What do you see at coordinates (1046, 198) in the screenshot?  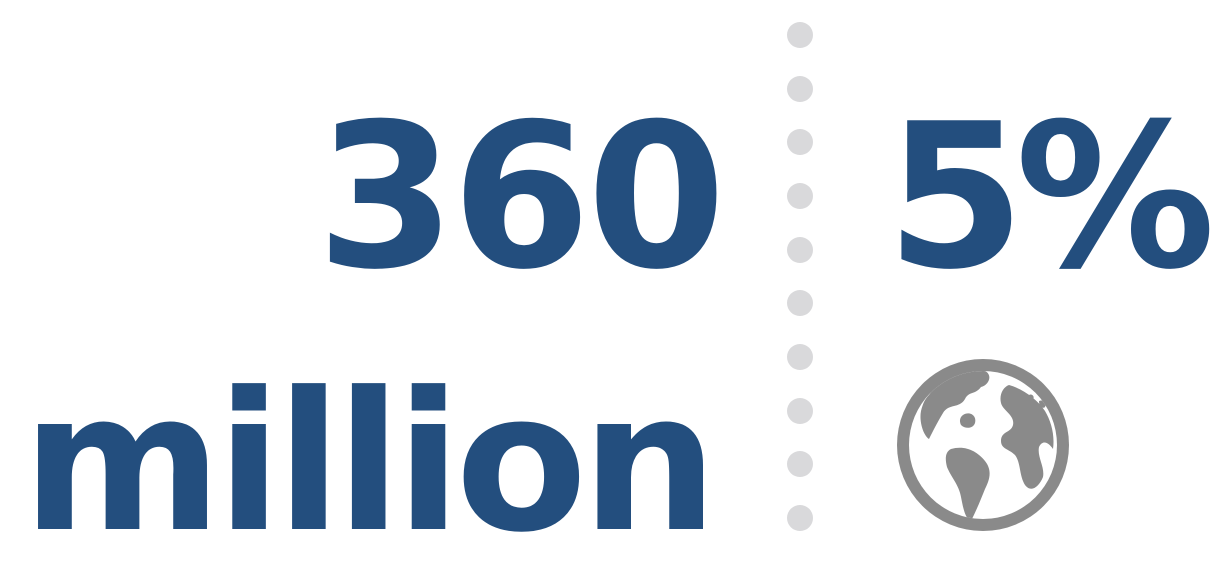 I see `stat-percent: 5%` at bounding box center [1046, 198].